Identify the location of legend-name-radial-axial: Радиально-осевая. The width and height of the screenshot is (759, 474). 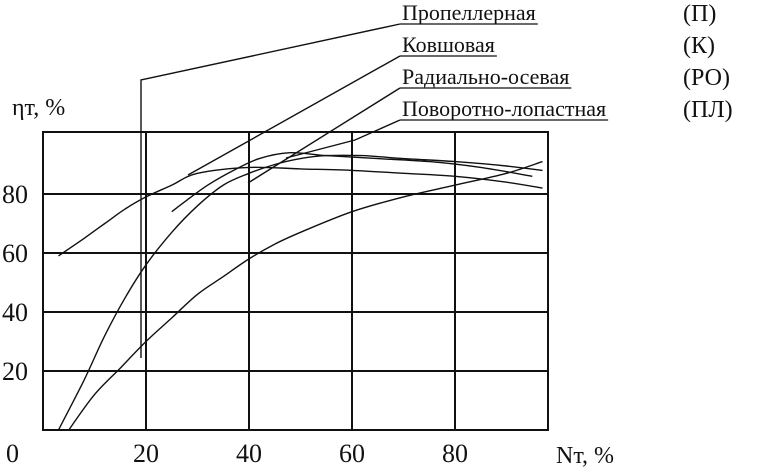
(485, 76).